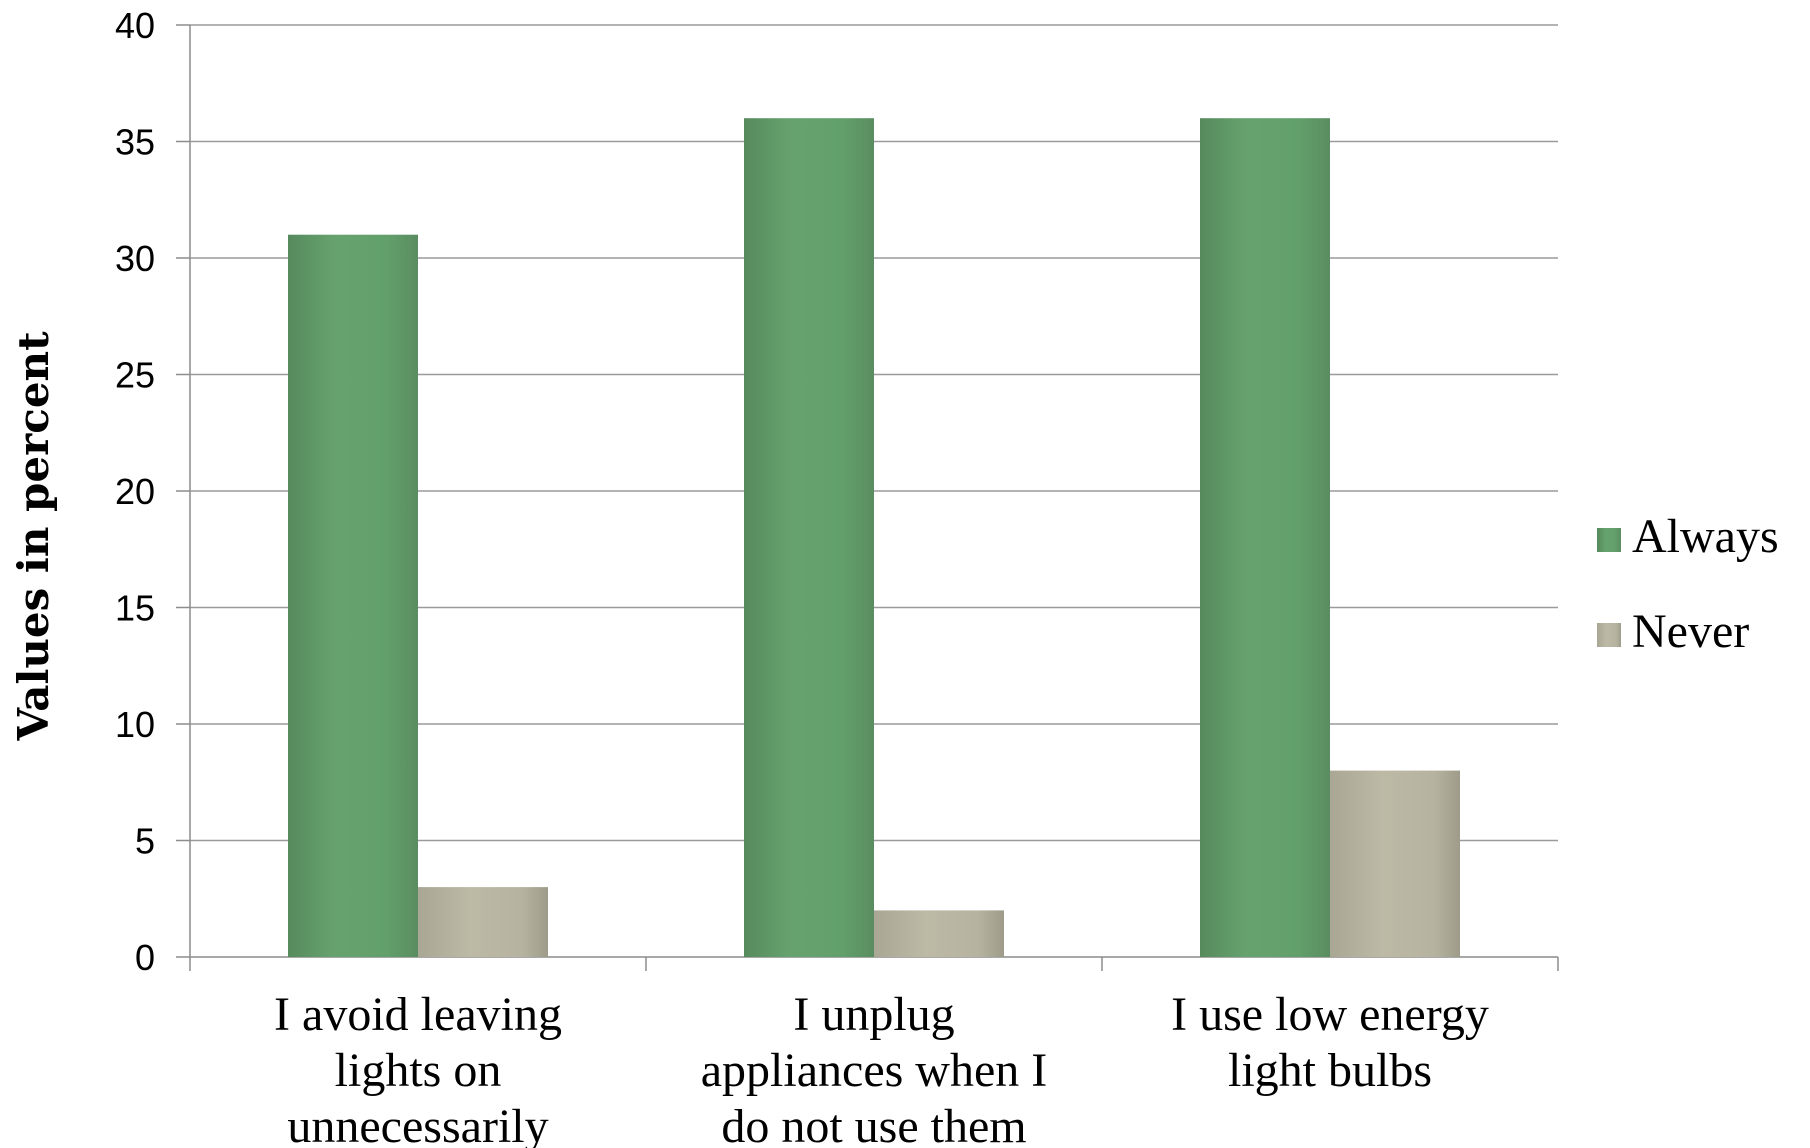  Describe the element at coordinates (1609, 540) in the screenshot. I see `legend-swatch-always` at that location.